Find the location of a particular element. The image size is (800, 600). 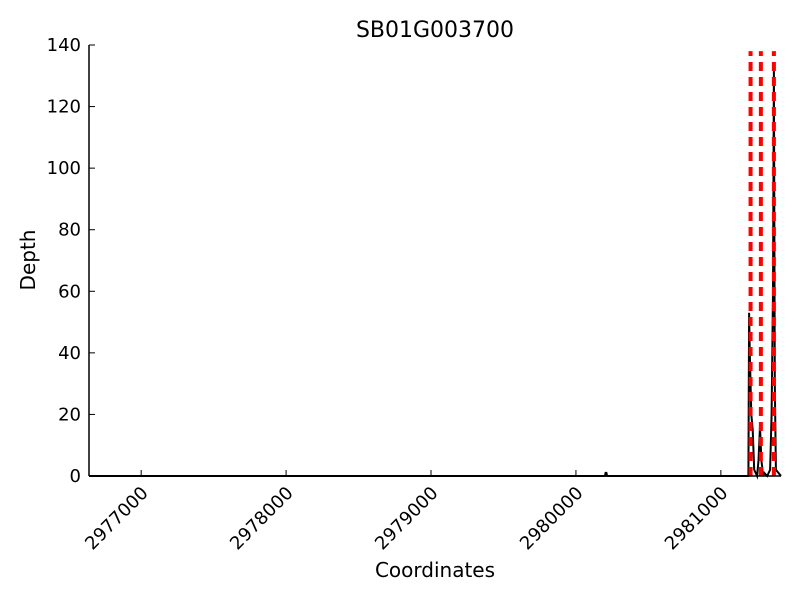

y-tick-label: 20 is located at coordinates (69, 414).